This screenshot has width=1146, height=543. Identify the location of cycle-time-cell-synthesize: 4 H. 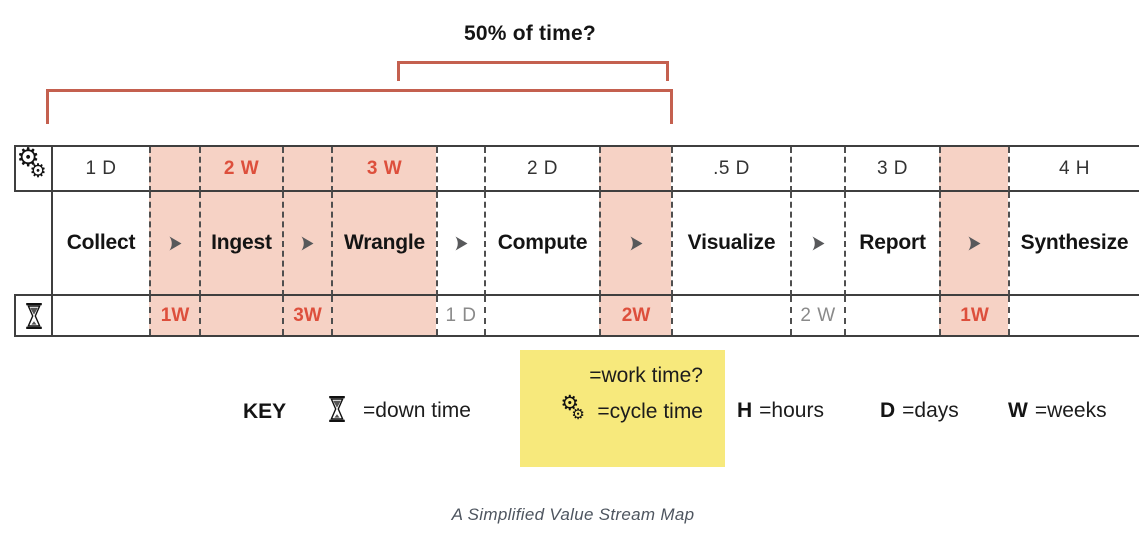
(1073, 169).